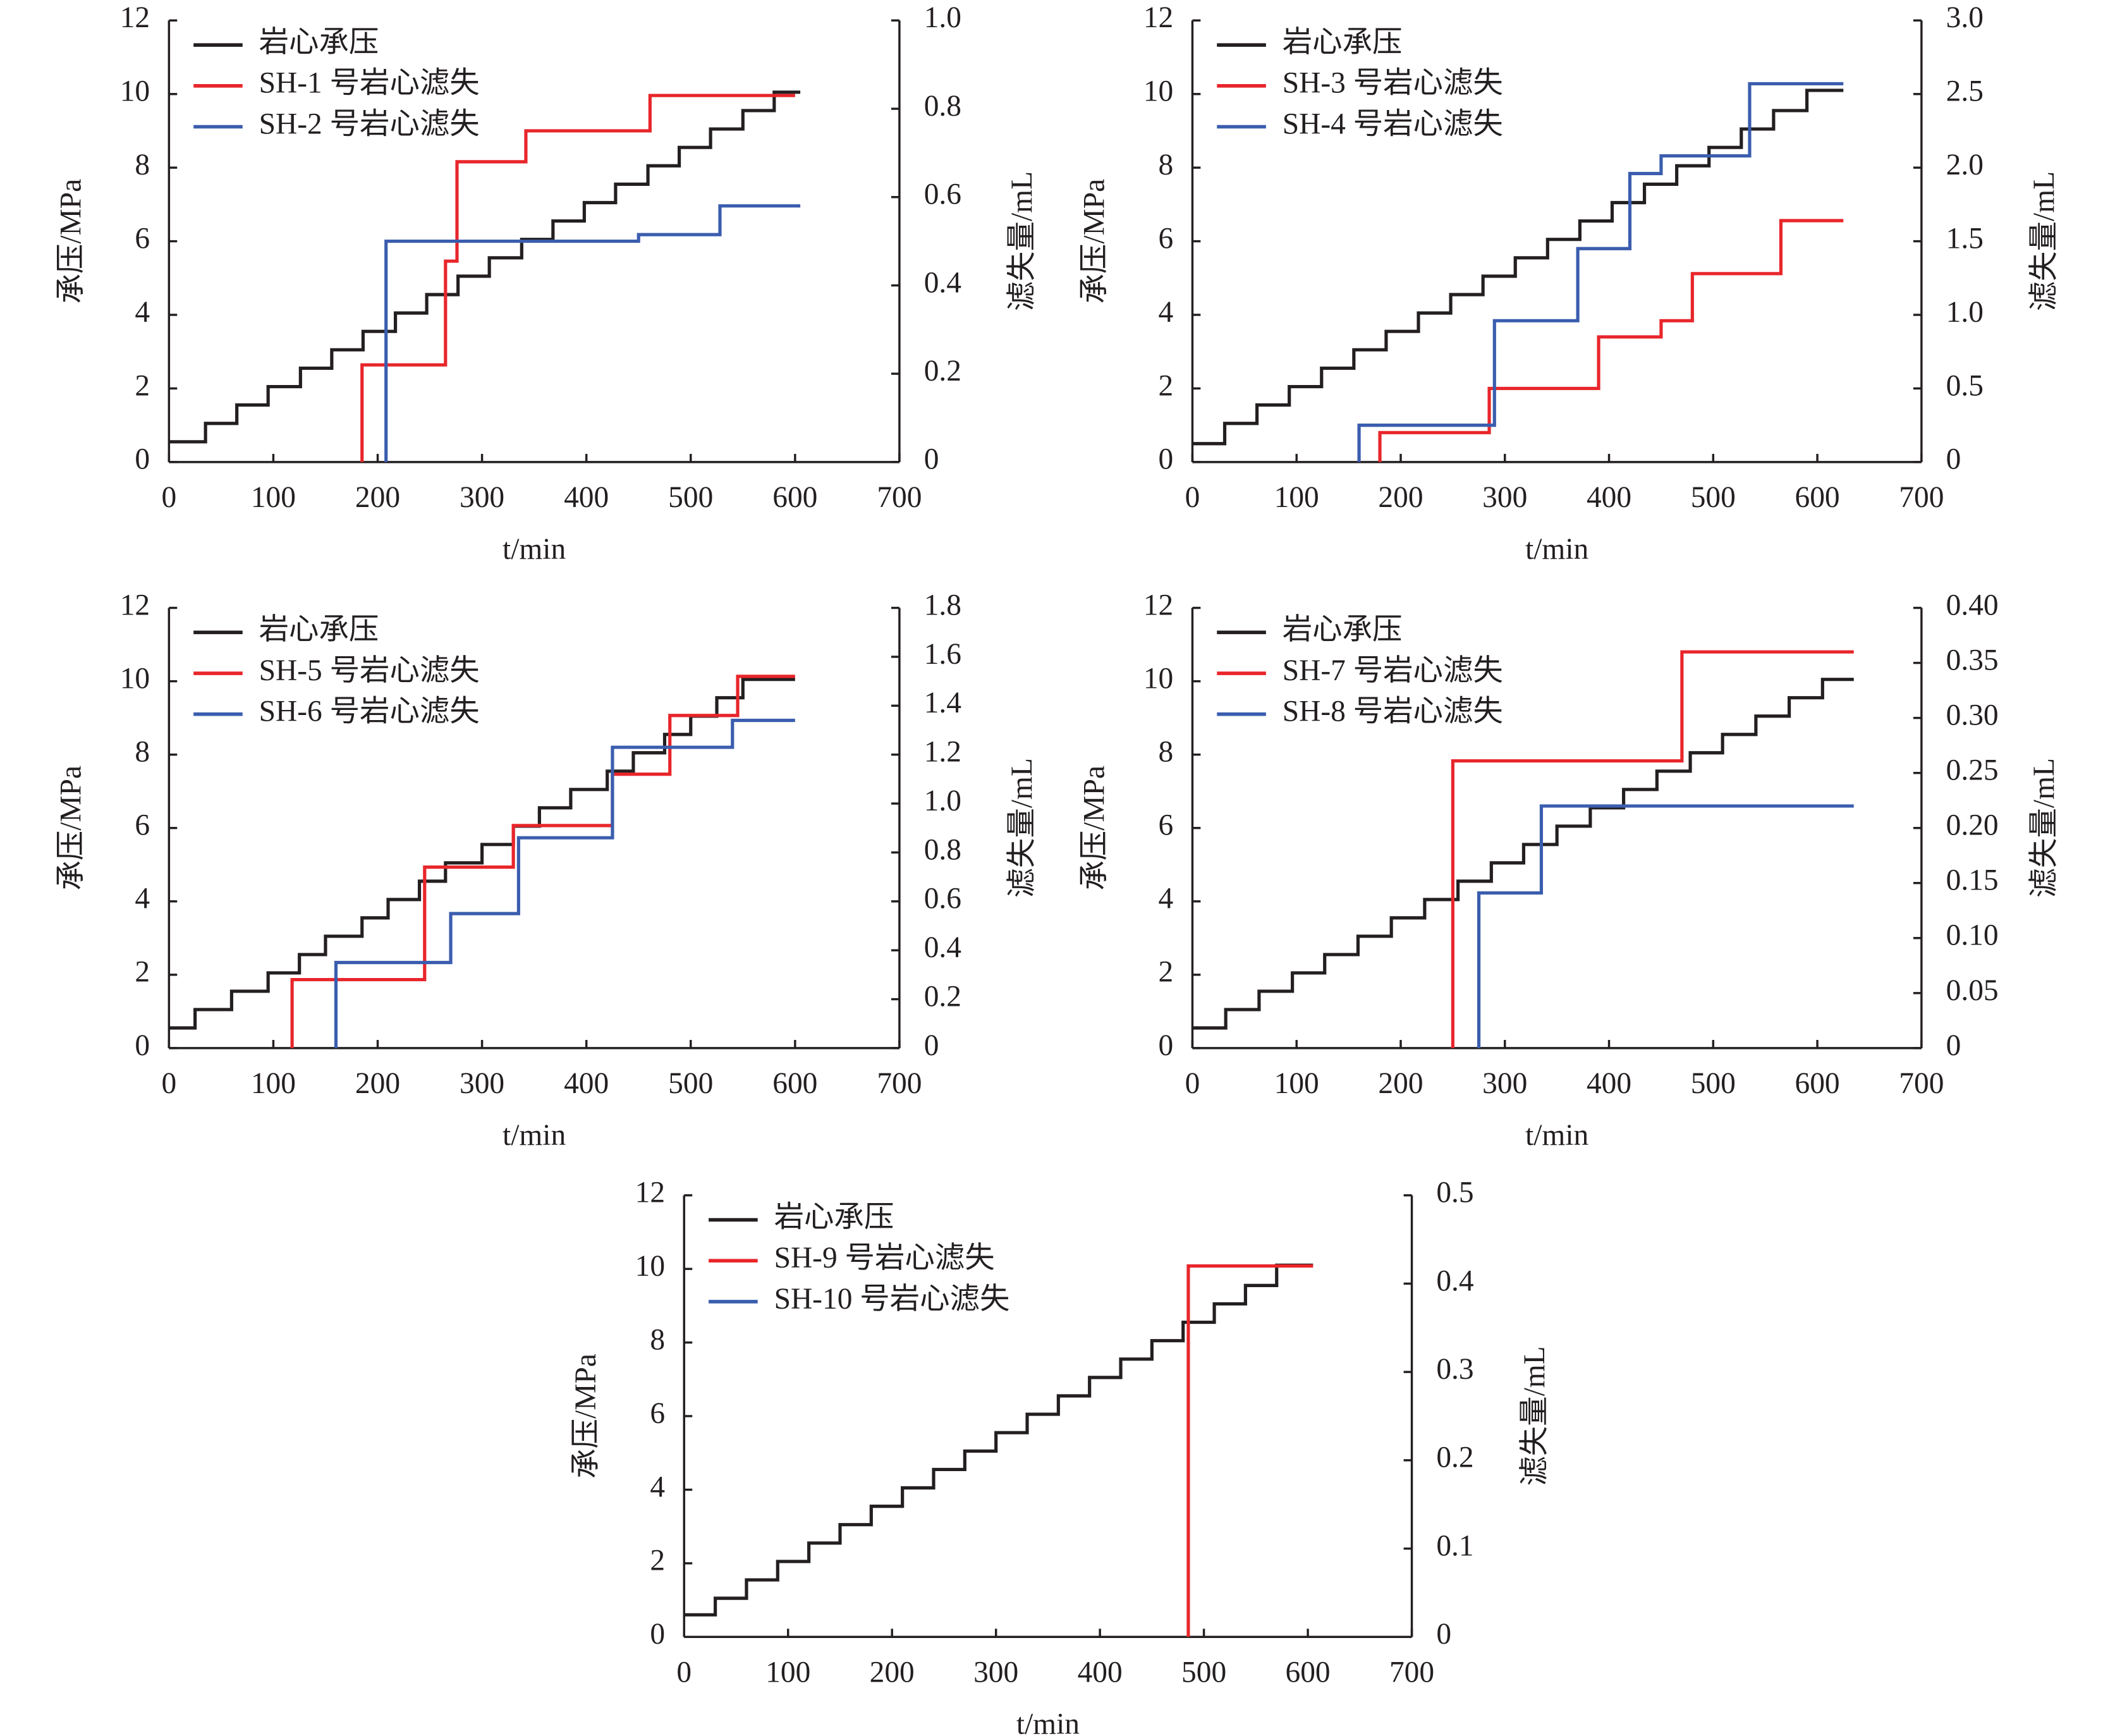 The image size is (2115, 1736). I want to click on y2-tick-label: 0.5, so click(1454, 1193).